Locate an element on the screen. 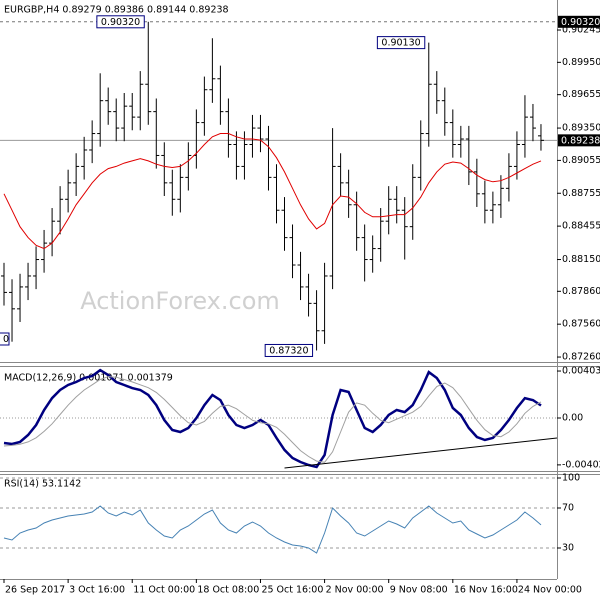 The width and height of the screenshot is (600, 600). y-tick-label: 0.88755 is located at coordinates (581, 193).